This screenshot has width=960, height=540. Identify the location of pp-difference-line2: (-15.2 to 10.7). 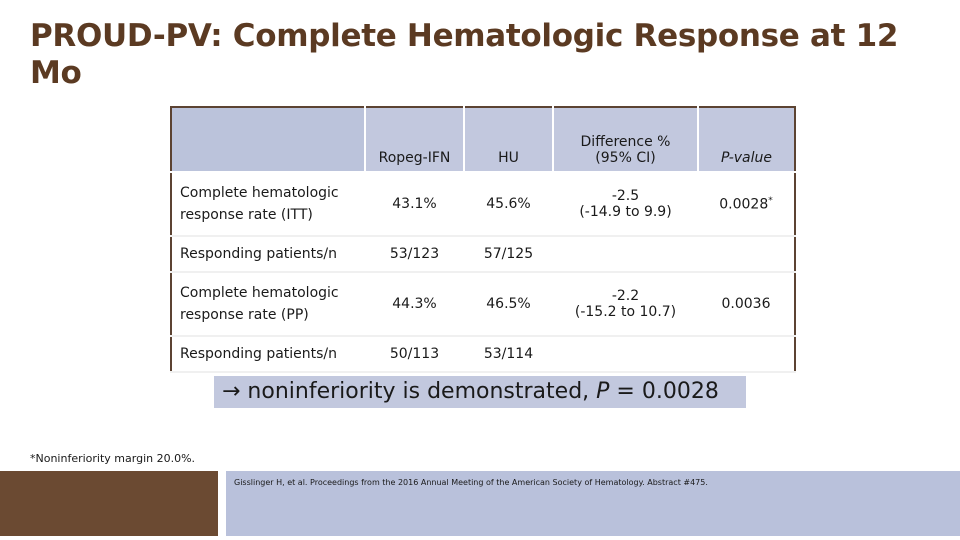
(625, 312).